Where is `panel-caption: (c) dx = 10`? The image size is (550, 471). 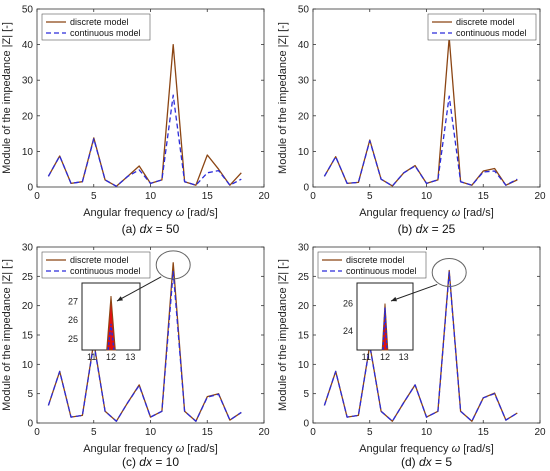
panel-caption: (c) dx = 10 is located at coordinates (150, 462).